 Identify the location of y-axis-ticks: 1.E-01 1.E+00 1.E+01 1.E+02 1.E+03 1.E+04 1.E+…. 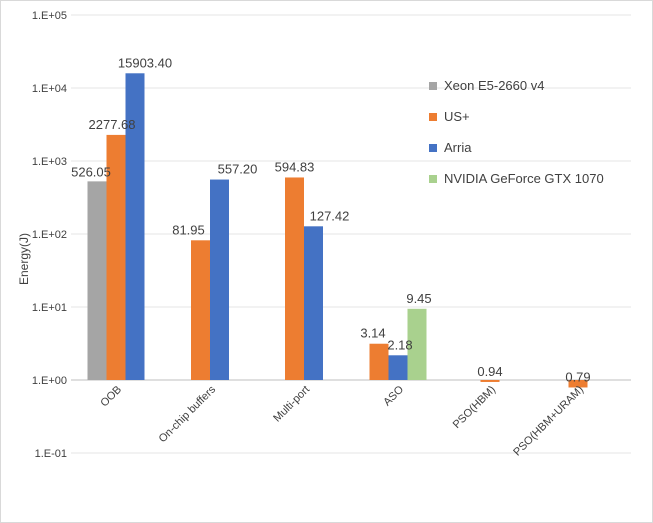
(49, 235).